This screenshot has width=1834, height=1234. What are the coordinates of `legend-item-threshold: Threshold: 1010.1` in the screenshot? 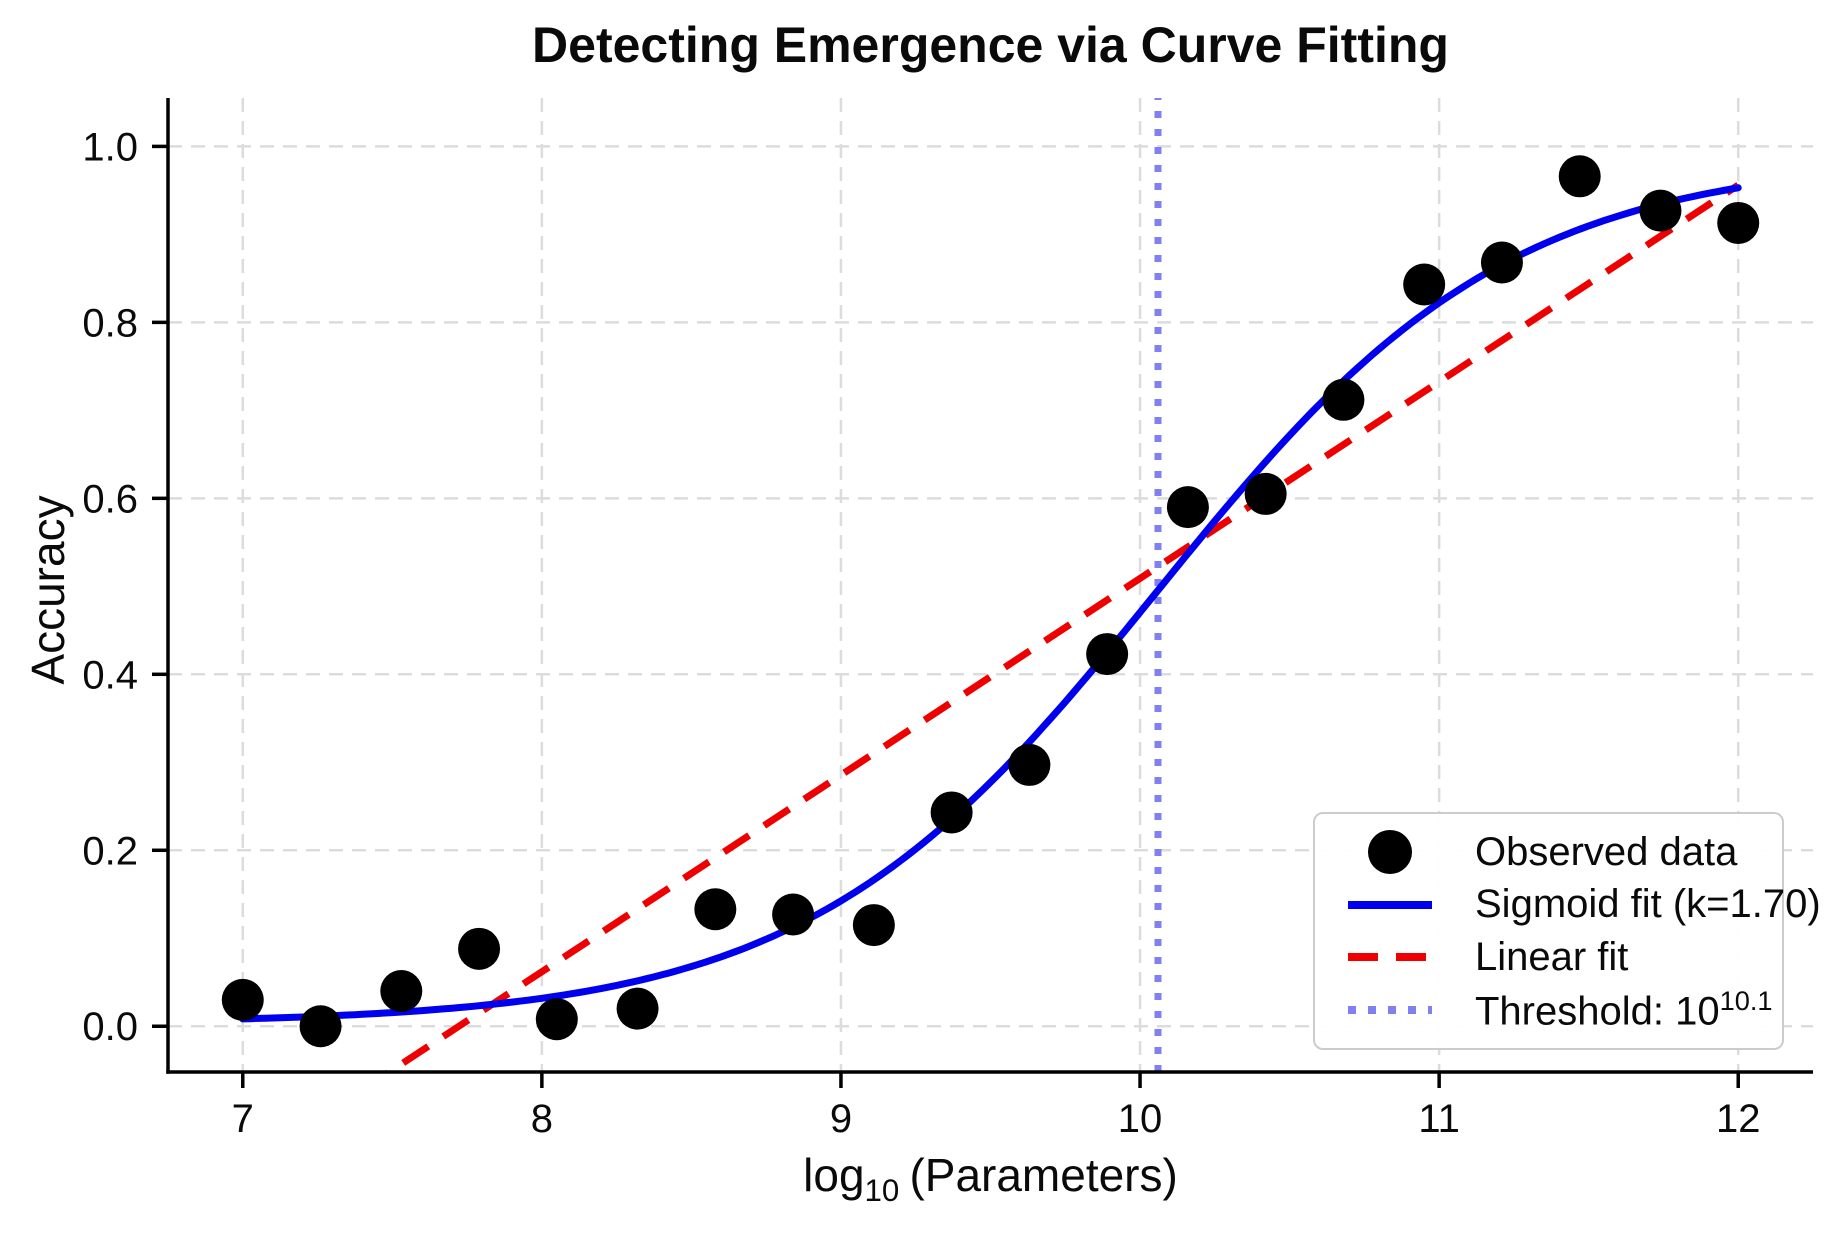 It's located at (1552, 1010).